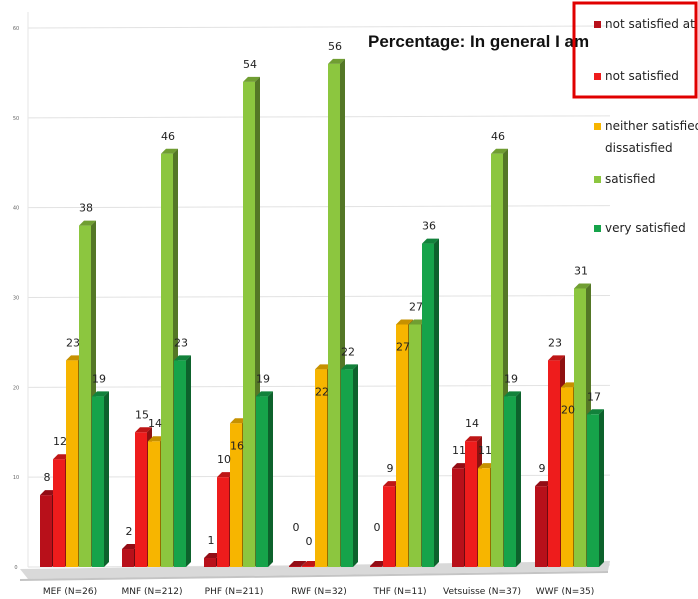  Describe the element at coordinates (151, 592) in the screenshot. I see `x-category-label: MNF (N=212)` at that location.